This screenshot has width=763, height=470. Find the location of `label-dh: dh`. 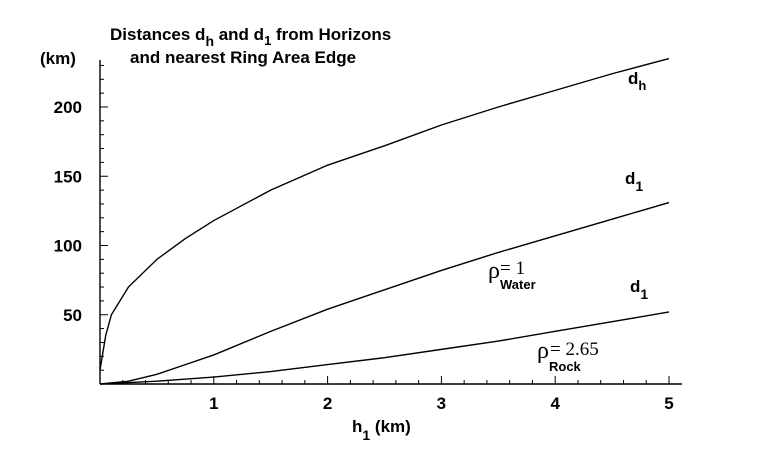

label-dh: dh is located at coordinates (637, 81).